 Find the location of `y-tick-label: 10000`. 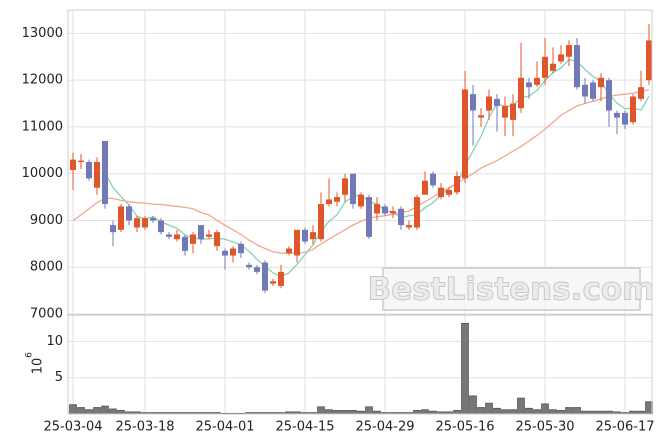

y-tick-label: 10000 is located at coordinates (42, 173).